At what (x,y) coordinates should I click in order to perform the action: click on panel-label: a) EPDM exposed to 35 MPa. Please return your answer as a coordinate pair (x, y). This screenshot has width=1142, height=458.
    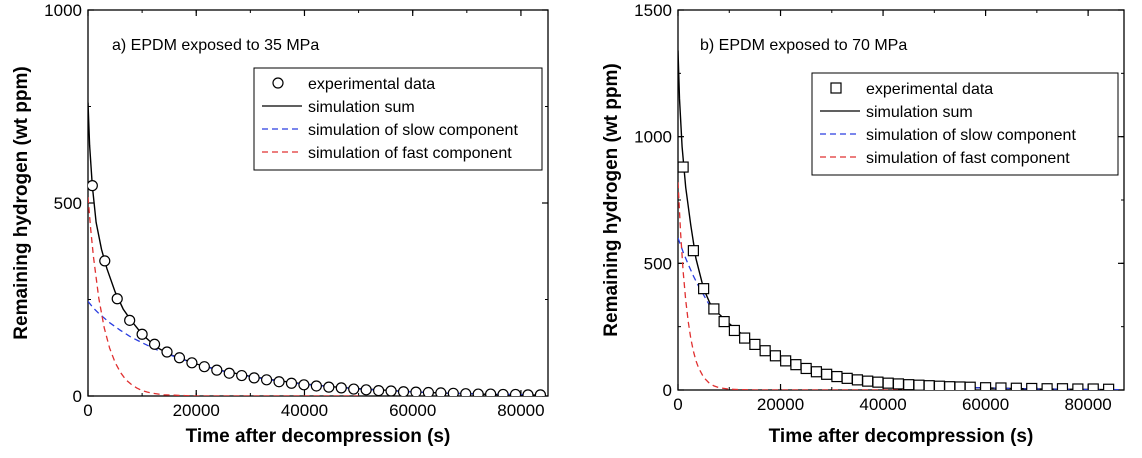
    Looking at the image, I should click on (215, 45).